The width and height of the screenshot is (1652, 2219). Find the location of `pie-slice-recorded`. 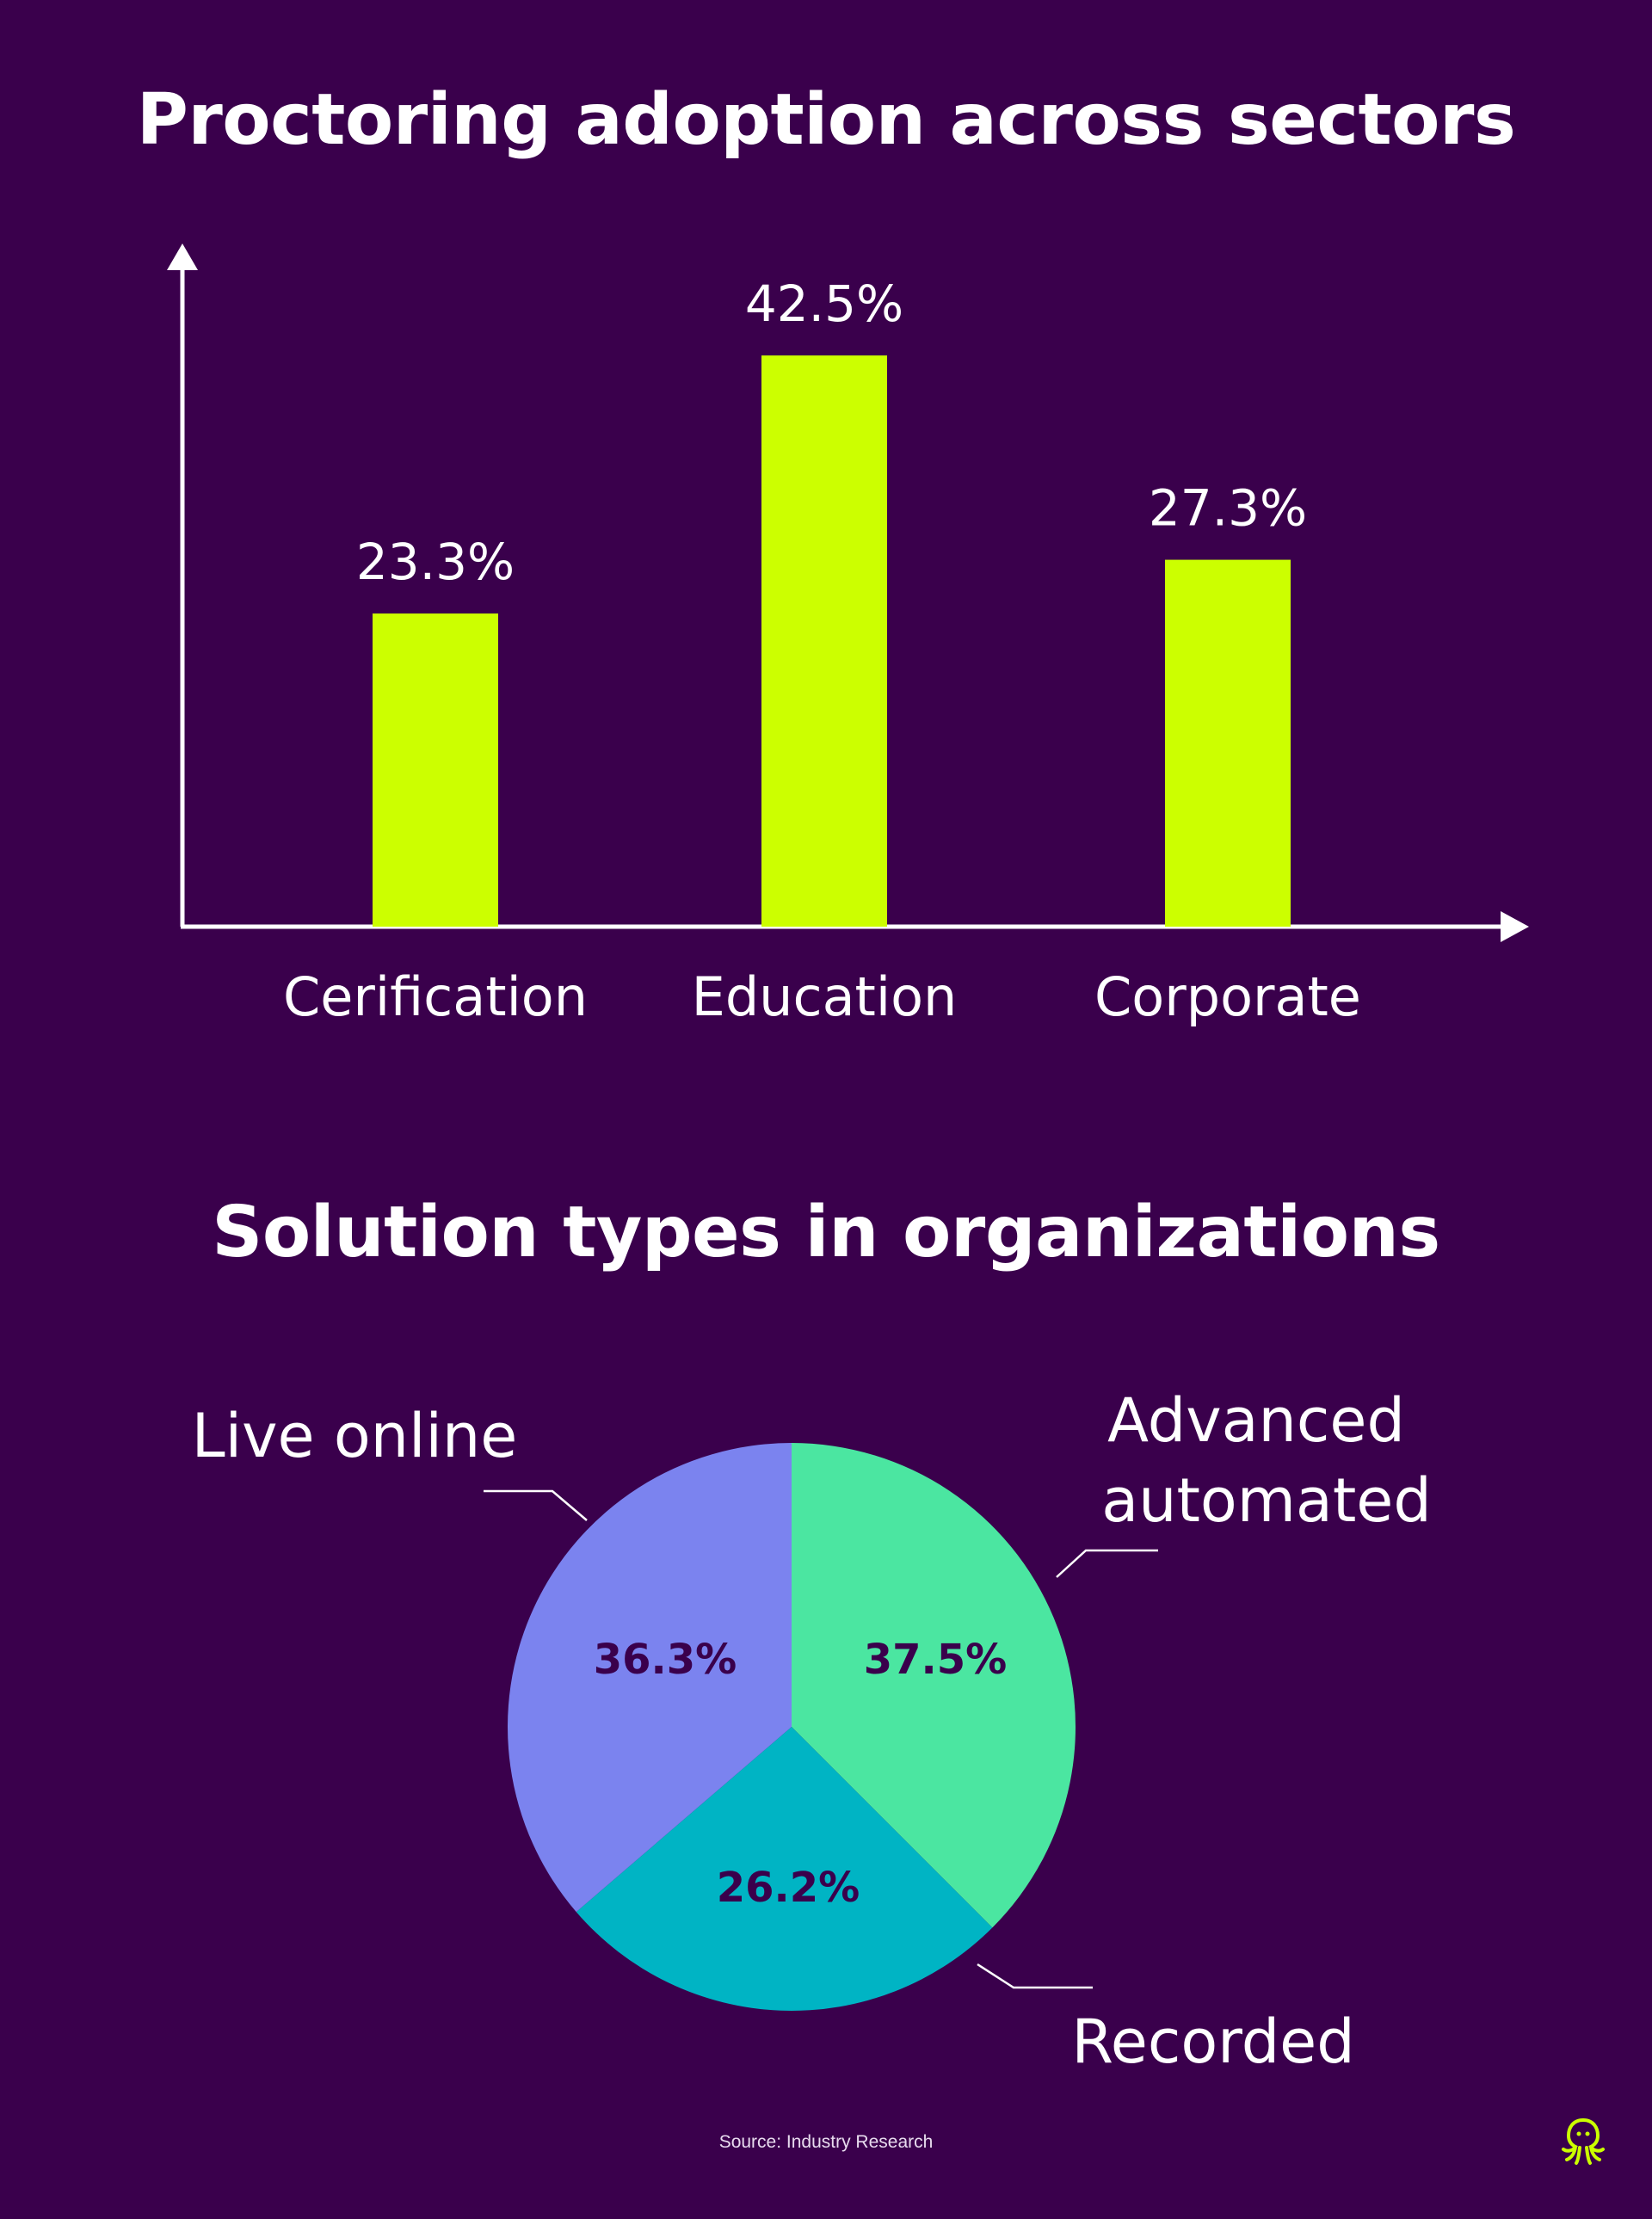

pie-slice-recorded is located at coordinates (784, 1869).